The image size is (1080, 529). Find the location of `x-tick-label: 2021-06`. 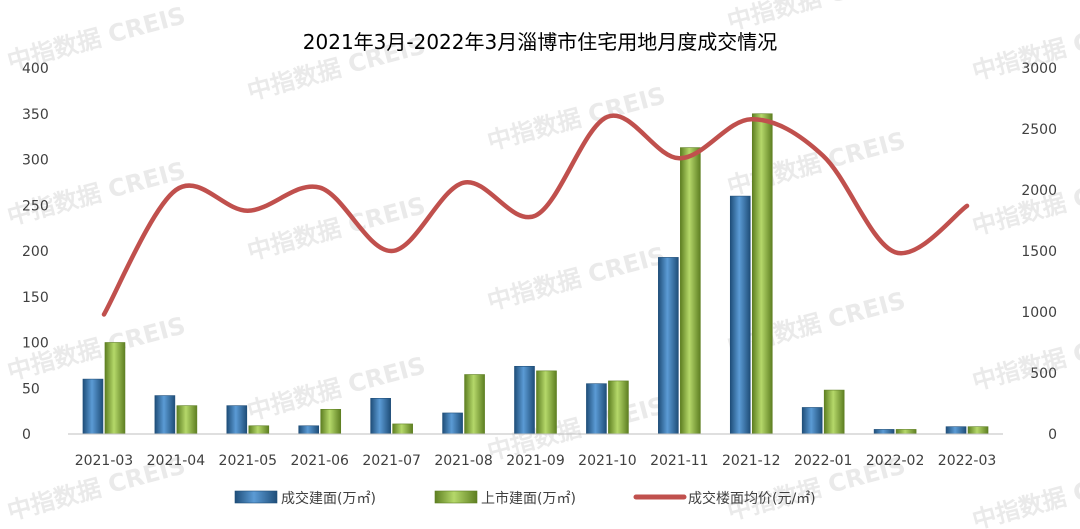

x-tick-label: 2021-06 is located at coordinates (319, 461).